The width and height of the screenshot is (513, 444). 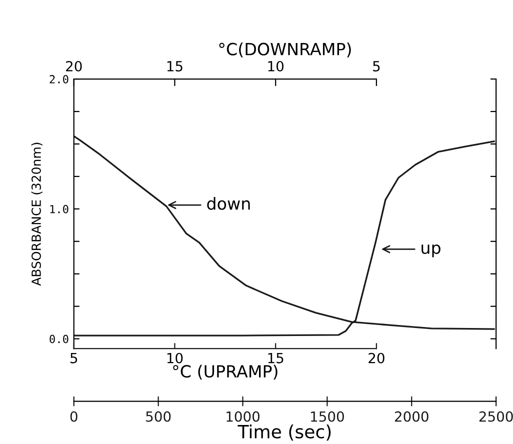 What do you see at coordinates (496, 416) in the screenshot?
I see `x-tick-label: 2500` at bounding box center [496, 416].